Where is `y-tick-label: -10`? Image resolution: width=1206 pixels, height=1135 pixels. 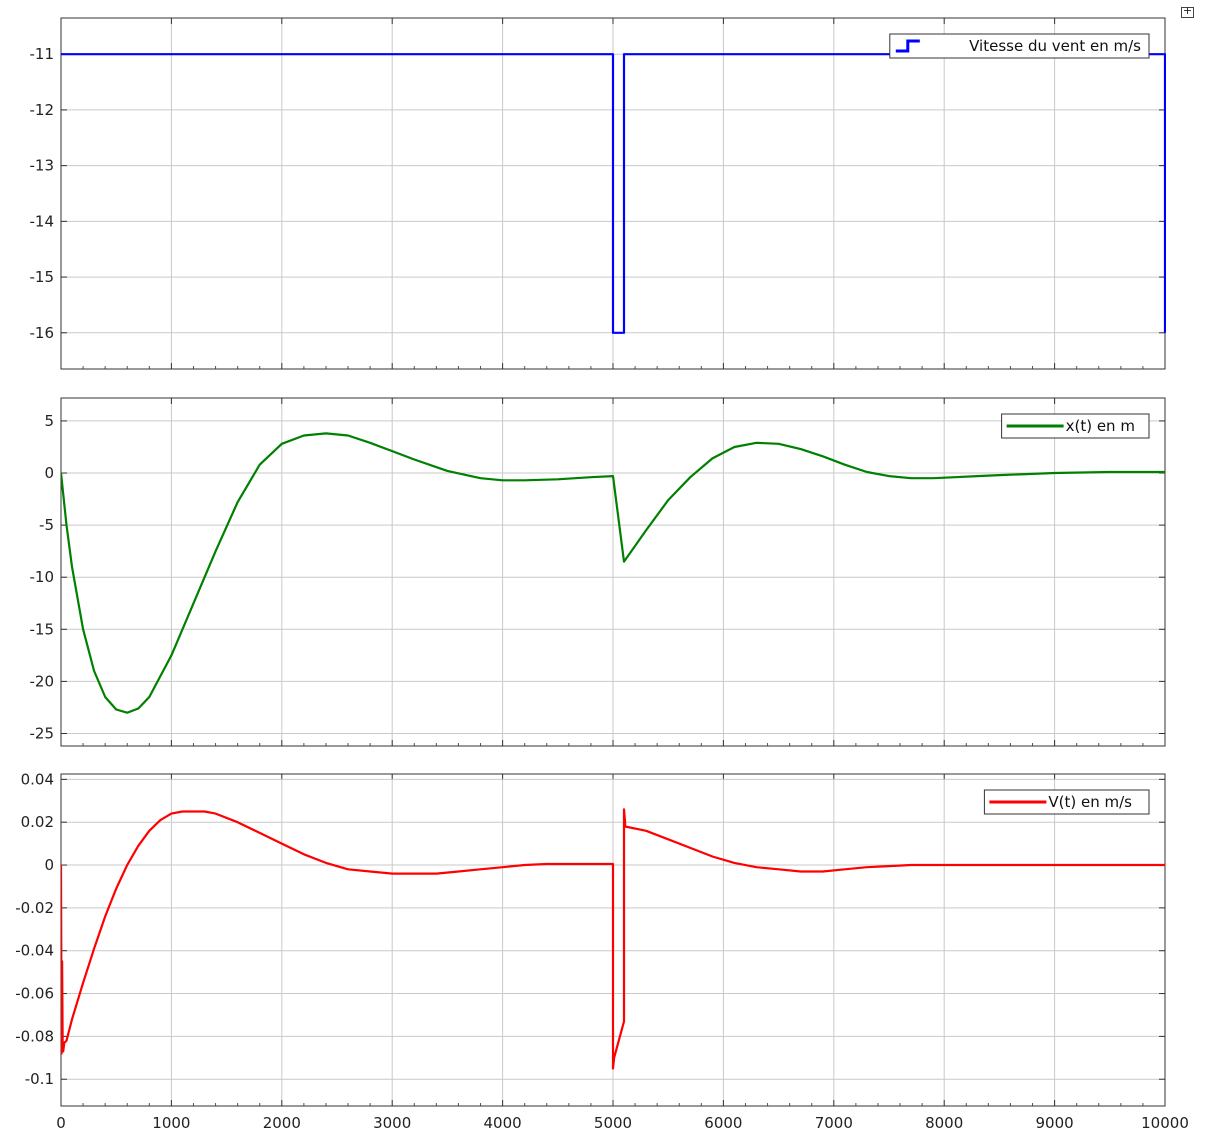
y-tick-label: -10 is located at coordinates (42, 577).